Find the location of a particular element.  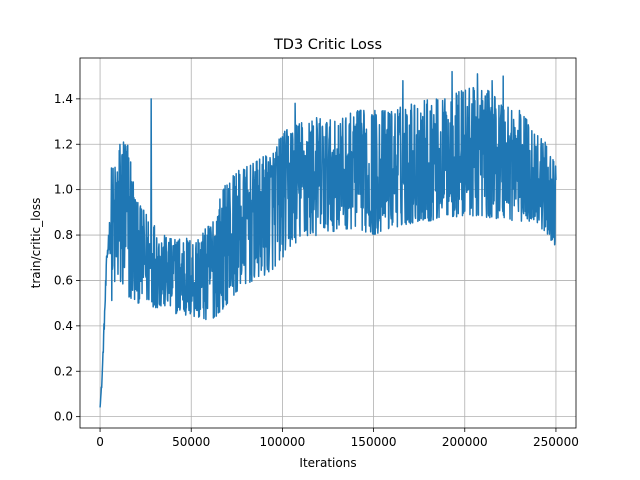

x-tick-label: 250000 is located at coordinates (556, 442).